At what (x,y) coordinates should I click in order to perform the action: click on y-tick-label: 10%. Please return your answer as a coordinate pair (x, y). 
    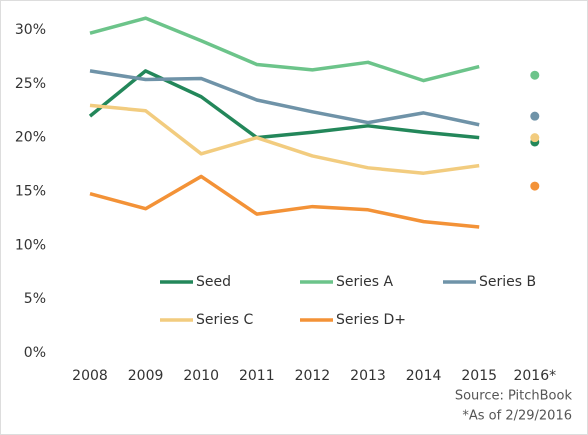
    Looking at the image, I should click on (30, 245).